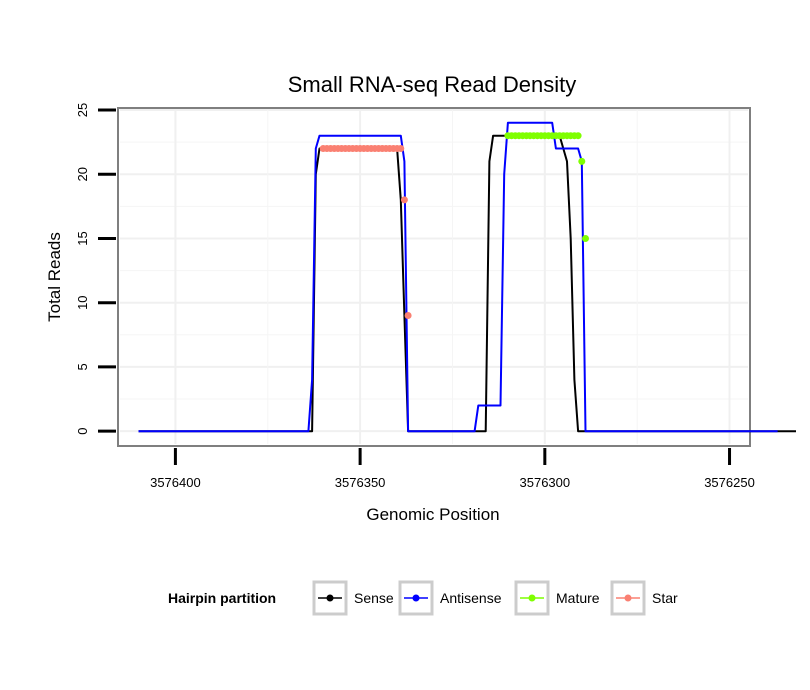 This screenshot has width=810, height=690. Describe the element at coordinates (82, 431) in the screenshot. I see `y-tick-label: 0` at that location.